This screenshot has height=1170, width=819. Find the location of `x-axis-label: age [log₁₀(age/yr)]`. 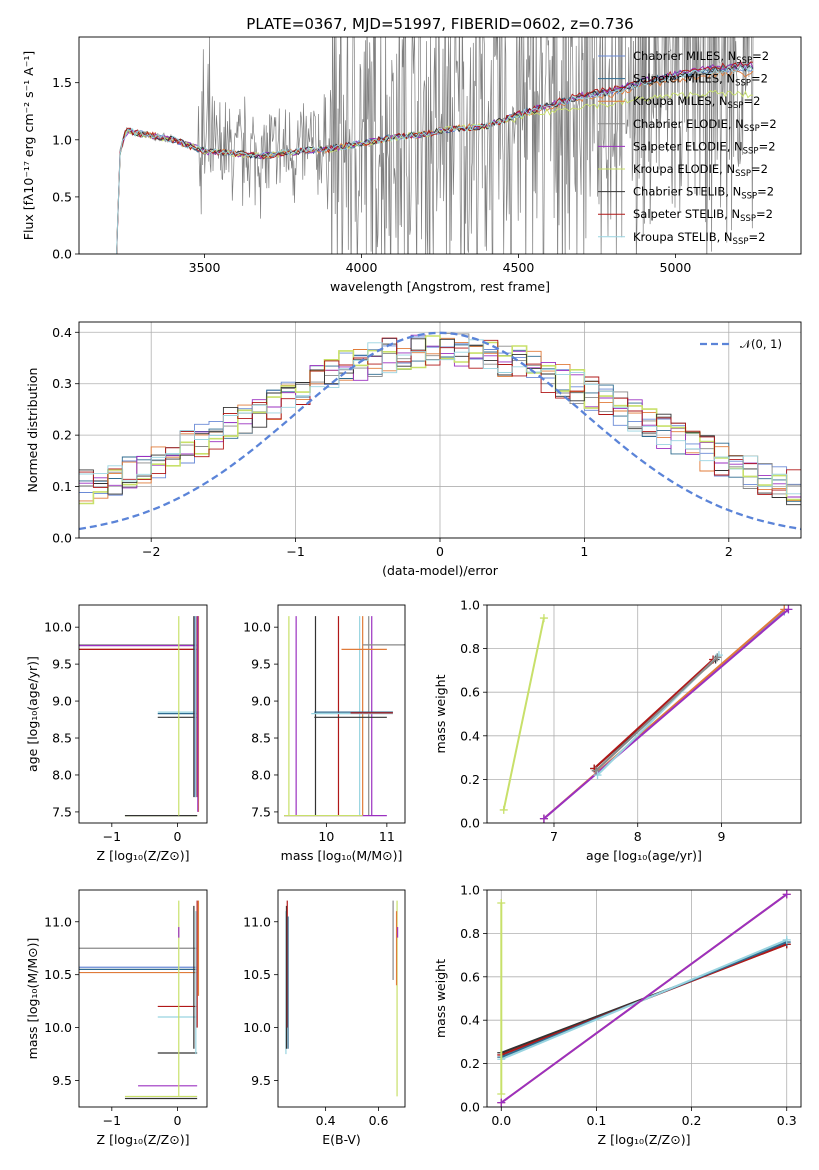

x-axis-label: age [log₁₀(age/yr)] is located at coordinates (644, 855).